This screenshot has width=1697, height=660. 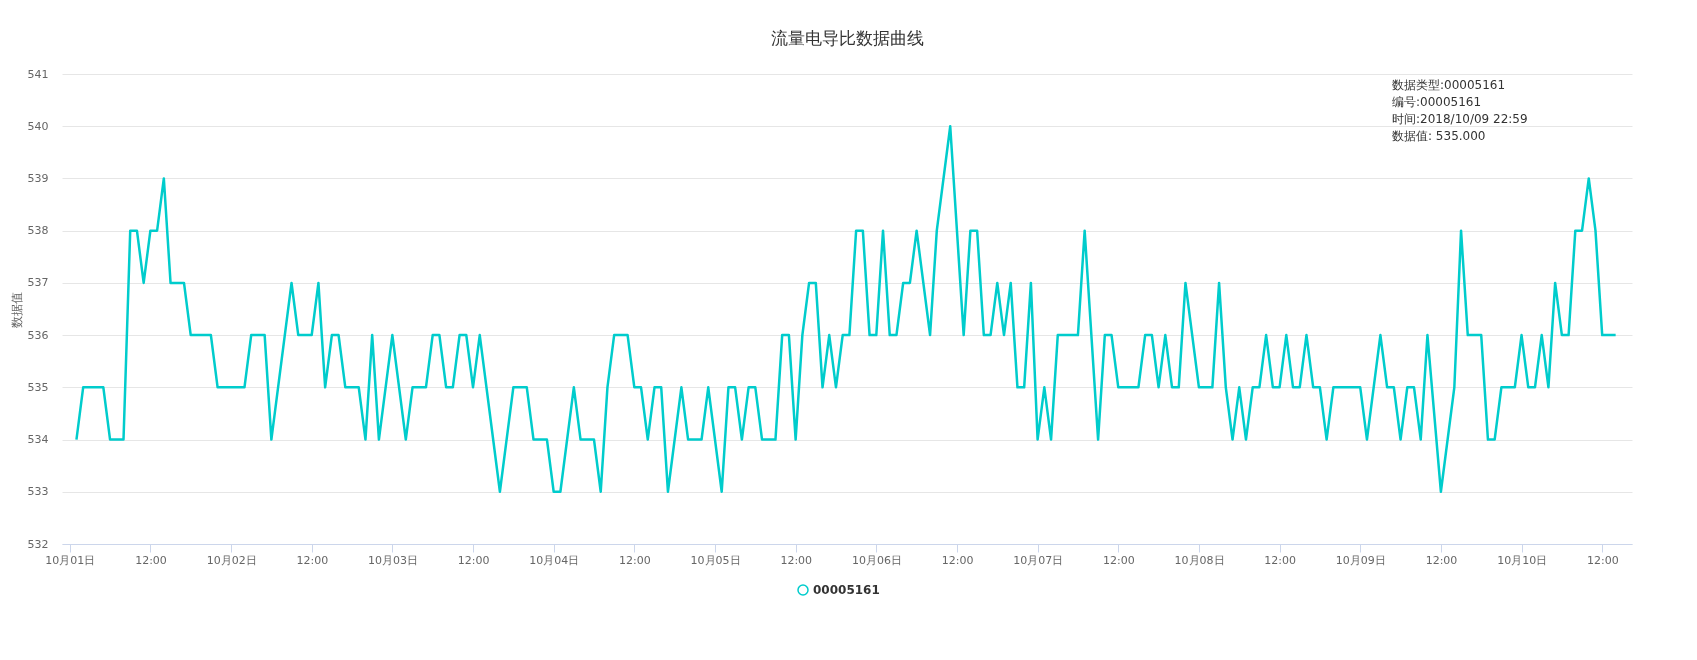 What do you see at coordinates (846, 590) in the screenshot?
I see `legend-label: 00005161` at bounding box center [846, 590].